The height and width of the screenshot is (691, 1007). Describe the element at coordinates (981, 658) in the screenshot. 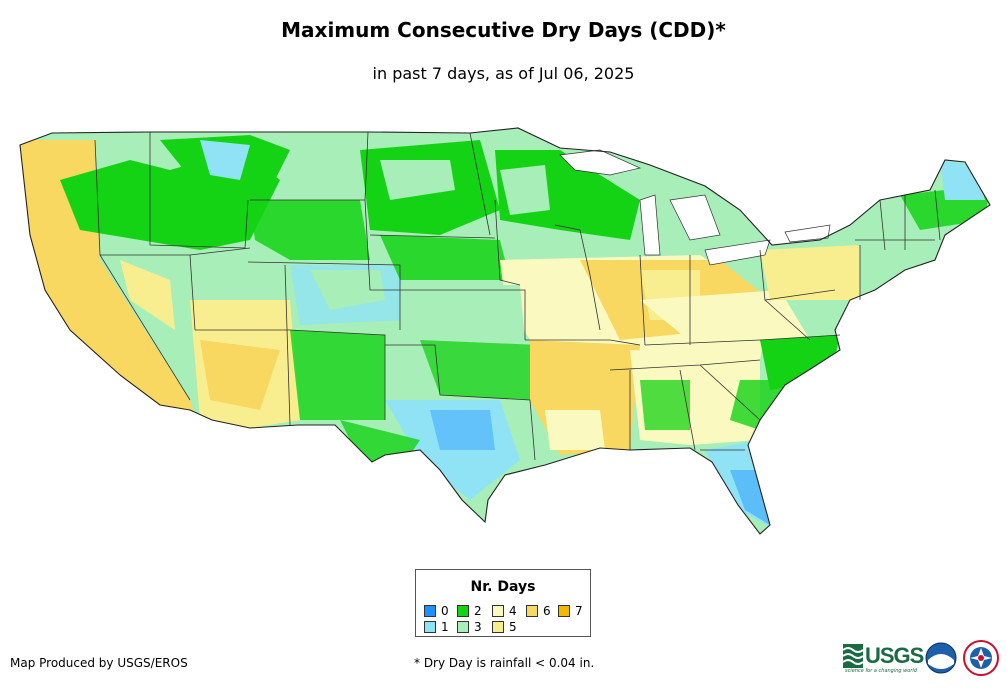

I see `nws-logo-icon` at that location.